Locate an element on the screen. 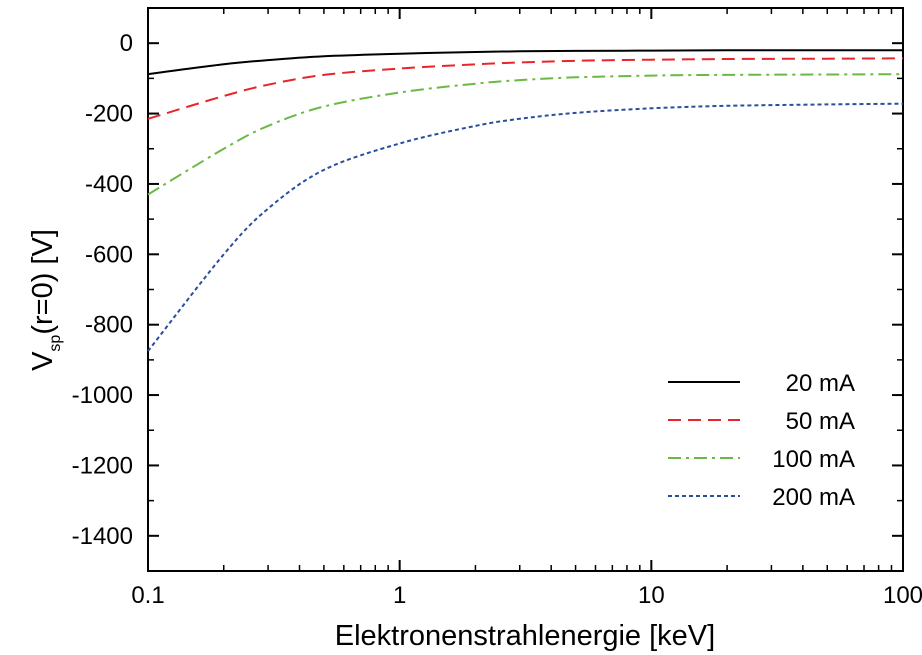 Image resolution: width=922 pixels, height=655 pixels. legend-label-0: 20 mA is located at coordinates (820, 383).